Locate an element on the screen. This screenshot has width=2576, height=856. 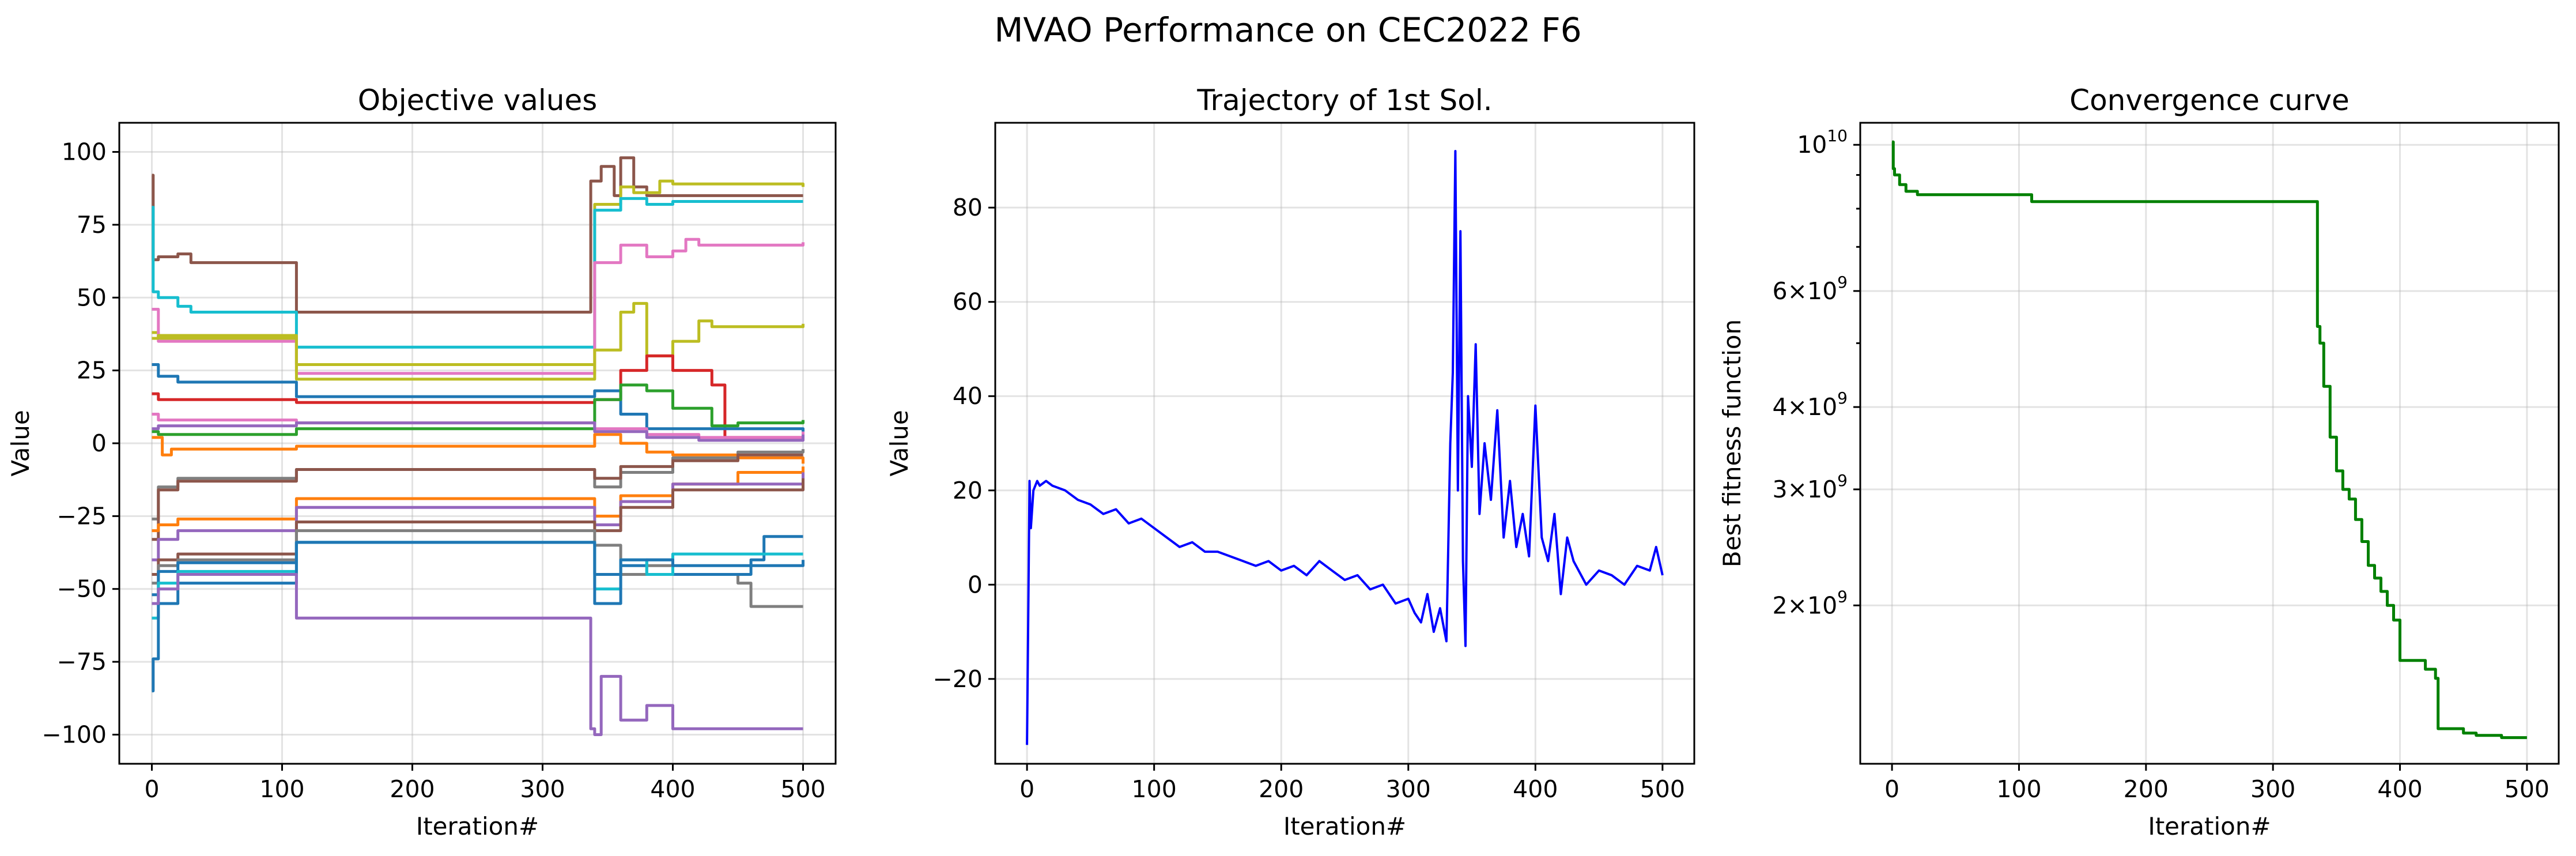
y-tick-label: 2×10⁹ is located at coordinates (1810, 603).